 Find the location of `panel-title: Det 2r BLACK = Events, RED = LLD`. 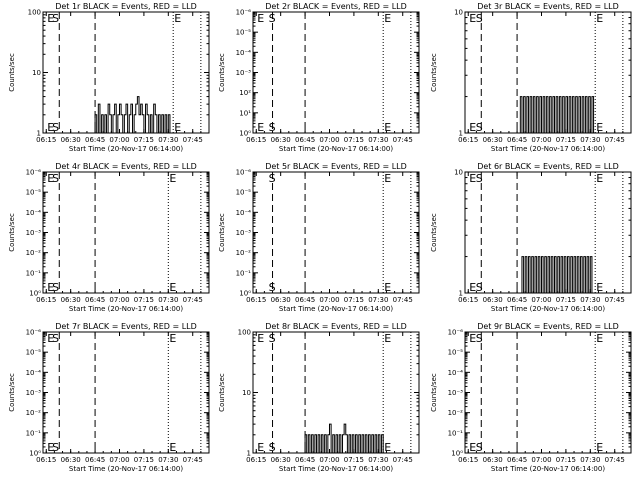

panel-title: Det 2r BLACK = Events, RED = LLD is located at coordinates (336, 6).